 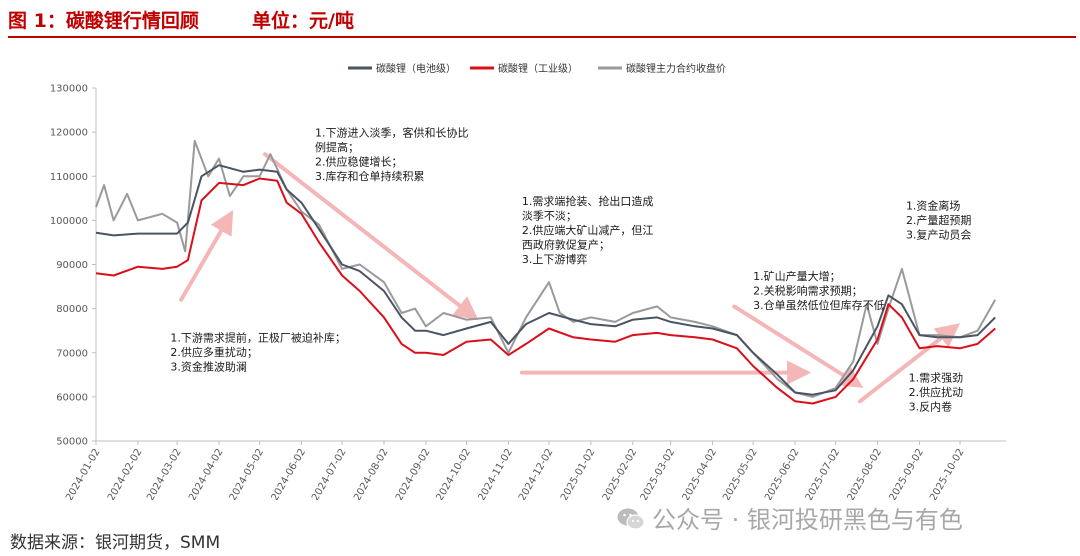 What do you see at coordinates (453, 473) in the screenshot?
I see `x-tick-label: 2024-10-02` at bounding box center [453, 473].